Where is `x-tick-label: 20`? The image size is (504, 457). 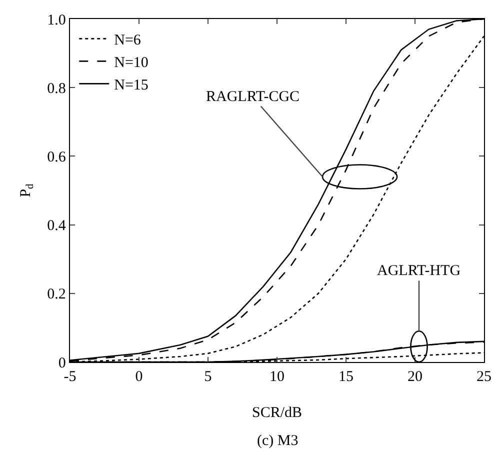
x-tick-label: 20 is located at coordinates (415, 377).